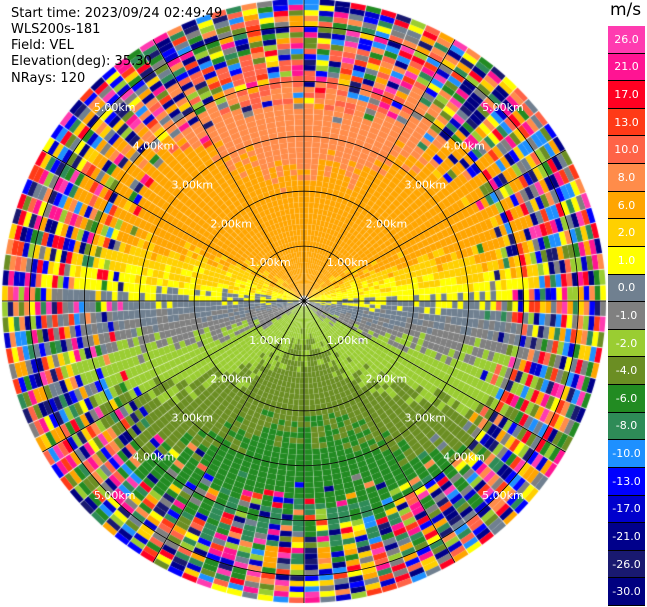  I want to click on colorbar-tick-label: -1.0, so click(626, 316).